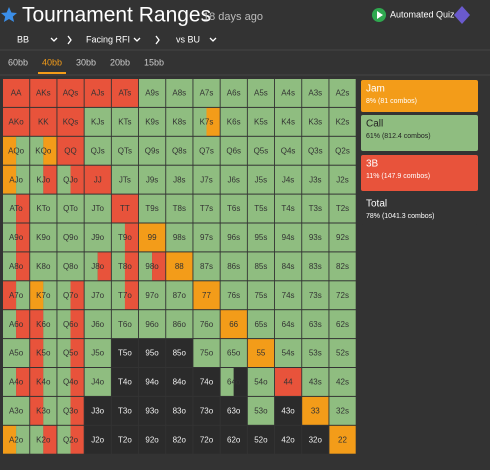  Describe the element at coordinates (16, 382) in the screenshot. I see `hand-cell: A4o` at that location.